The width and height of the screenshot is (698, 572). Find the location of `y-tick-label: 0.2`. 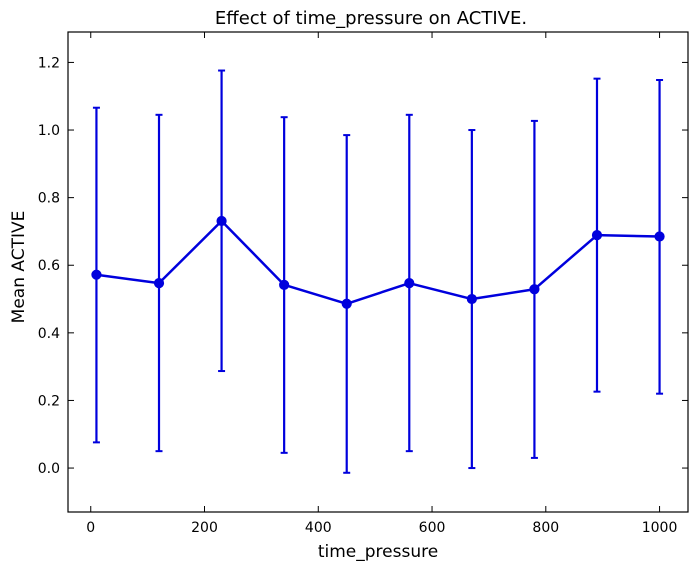

y-tick-label: 0.2 is located at coordinates (49, 401).